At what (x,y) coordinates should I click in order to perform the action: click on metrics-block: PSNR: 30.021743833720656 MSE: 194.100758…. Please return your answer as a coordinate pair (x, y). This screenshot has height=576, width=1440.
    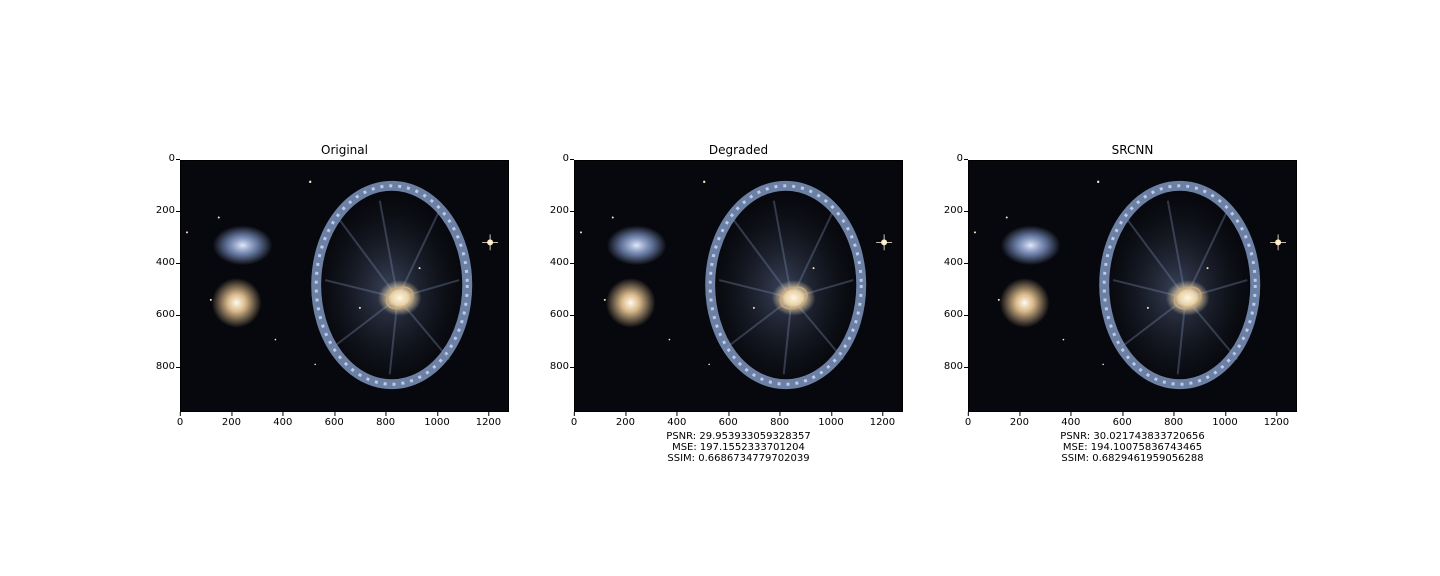
    Looking at the image, I should click on (1132, 447).